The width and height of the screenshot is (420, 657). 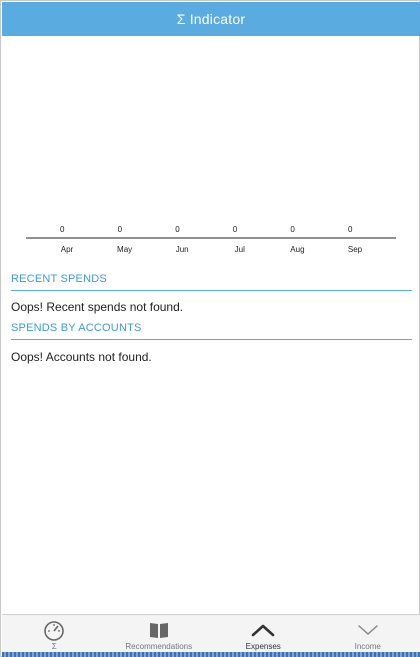 What do you see at coordinates (120, 229) in the screenshot?
I see `value-label-may: 0` at bounding box center [120, 229].